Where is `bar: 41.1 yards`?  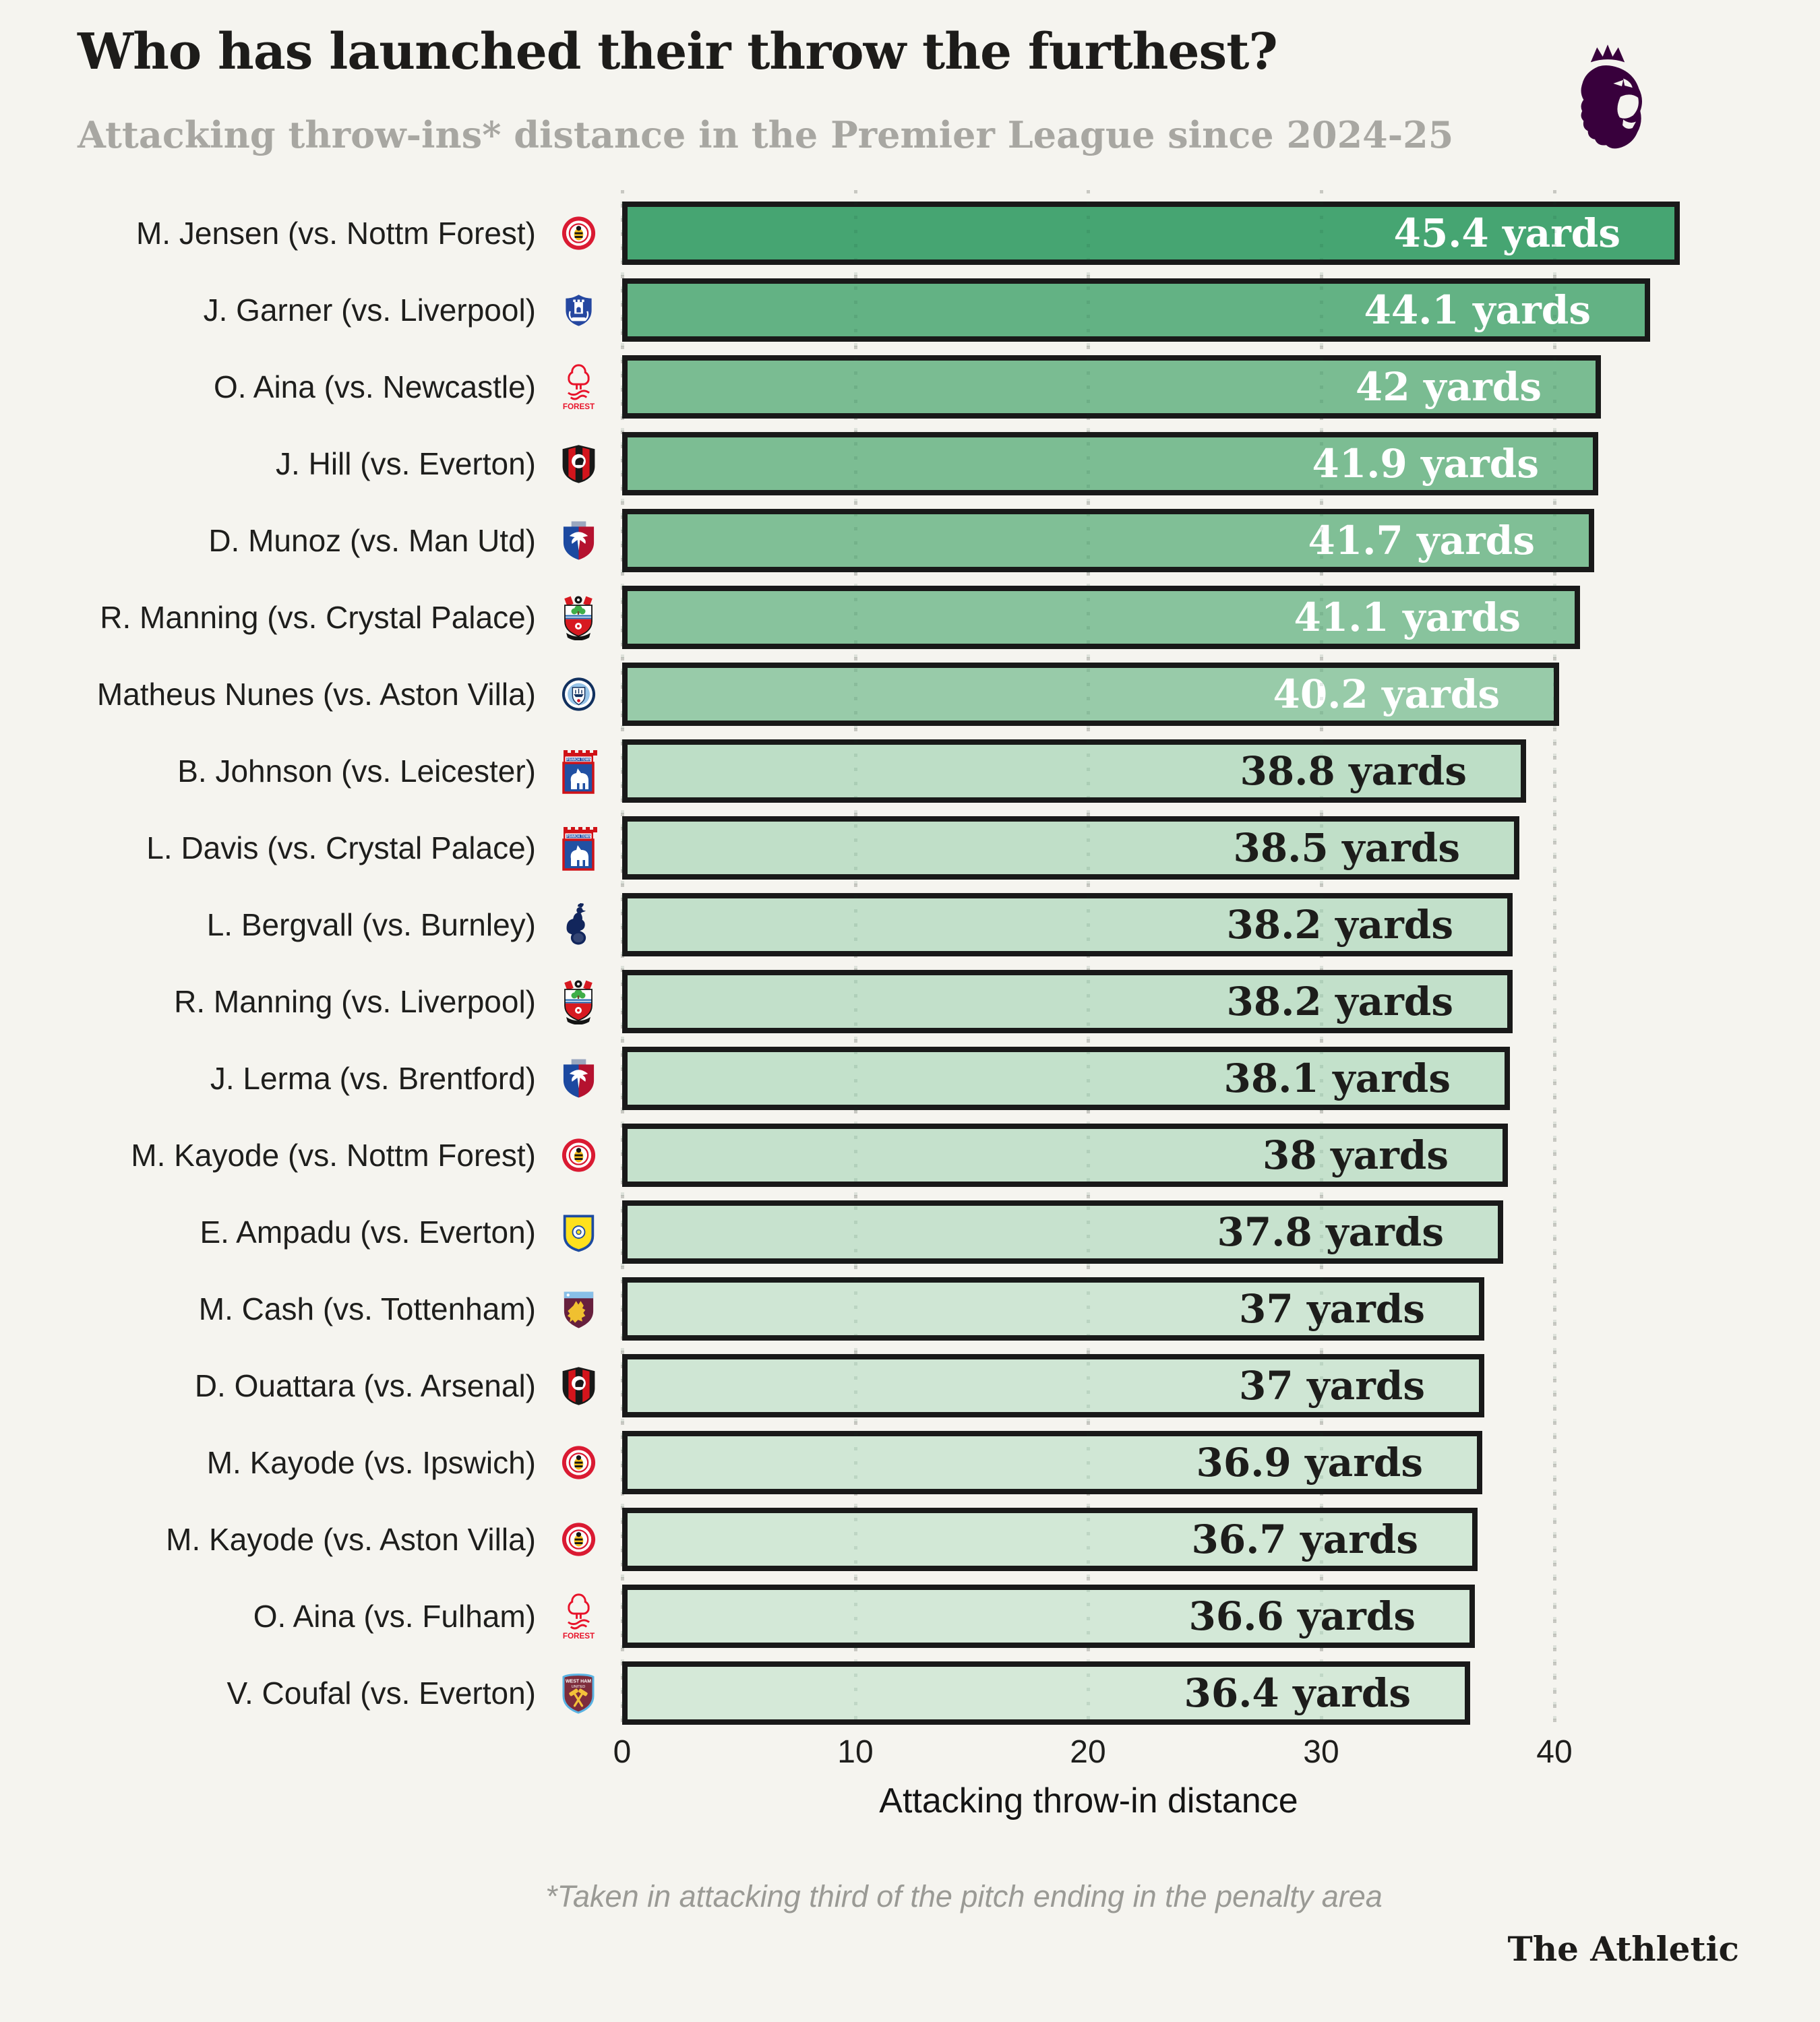 bar: 41.1 yards is located at coordinates (1101, 617).